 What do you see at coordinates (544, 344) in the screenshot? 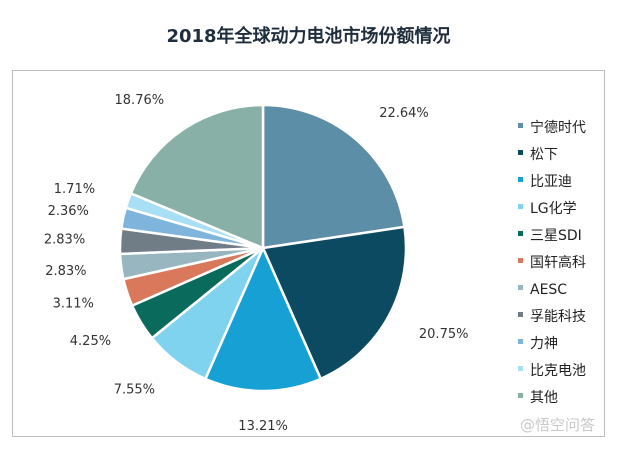
I see `legend-label-8: 力神` at bounding box center [544, 344].